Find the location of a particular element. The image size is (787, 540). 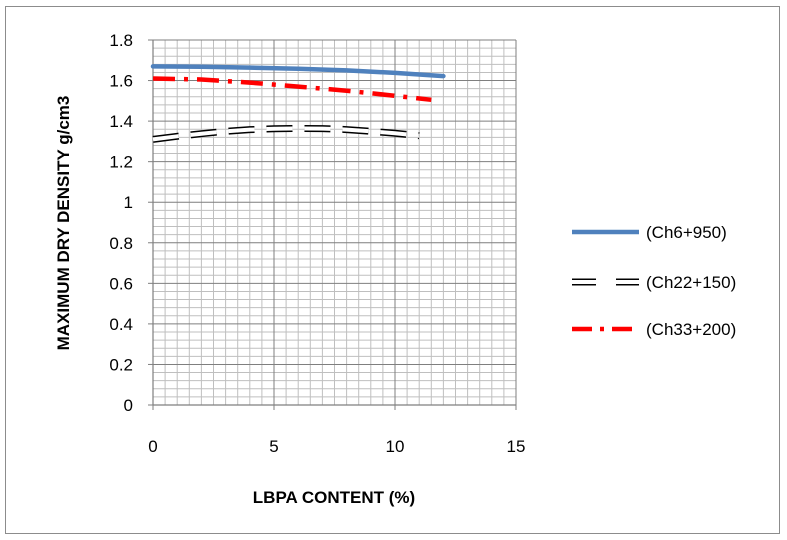

x-axis-title: LBPA CONTENT (%) is located at coordinates (334, 497).